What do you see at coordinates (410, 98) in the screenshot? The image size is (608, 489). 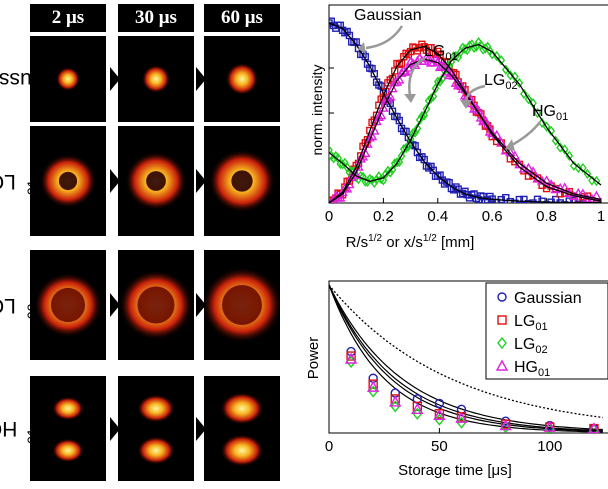 I see `annotation-arrowhead-lg01` at bounding box center [410, 98].